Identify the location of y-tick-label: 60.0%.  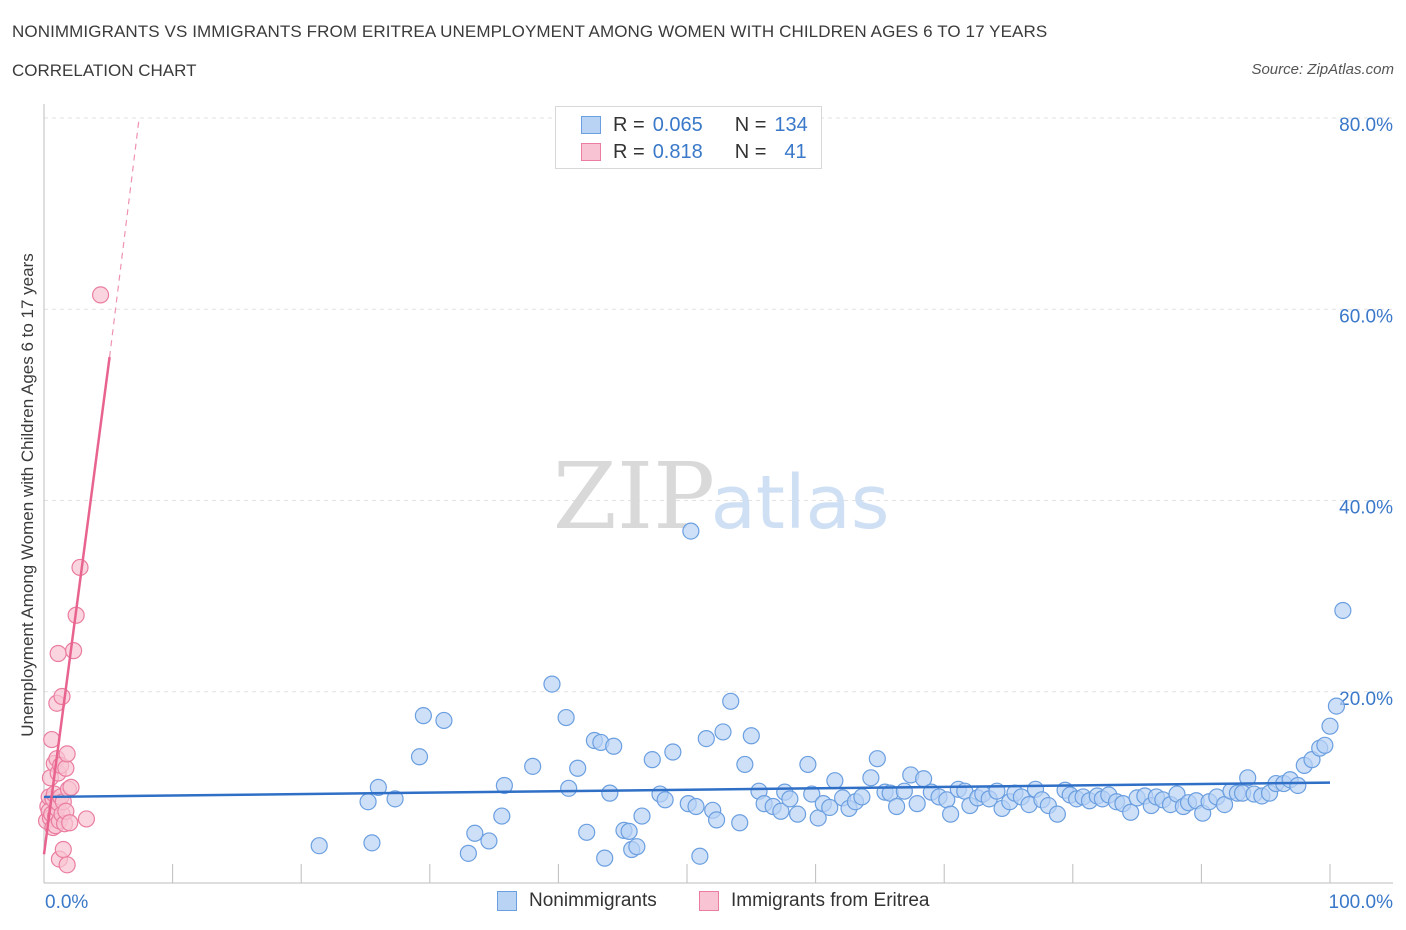
(1366, 316).